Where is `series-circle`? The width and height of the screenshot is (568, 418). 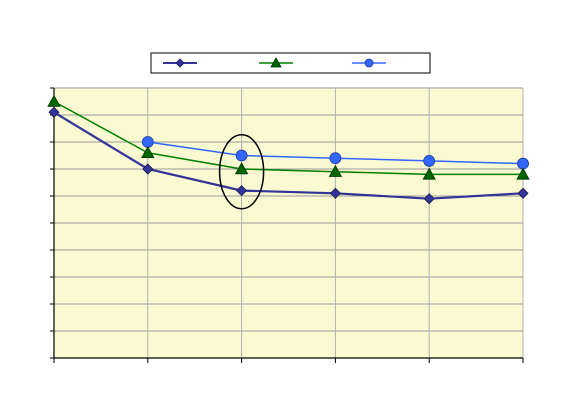
series-circle is located at coordinates (335, 153).